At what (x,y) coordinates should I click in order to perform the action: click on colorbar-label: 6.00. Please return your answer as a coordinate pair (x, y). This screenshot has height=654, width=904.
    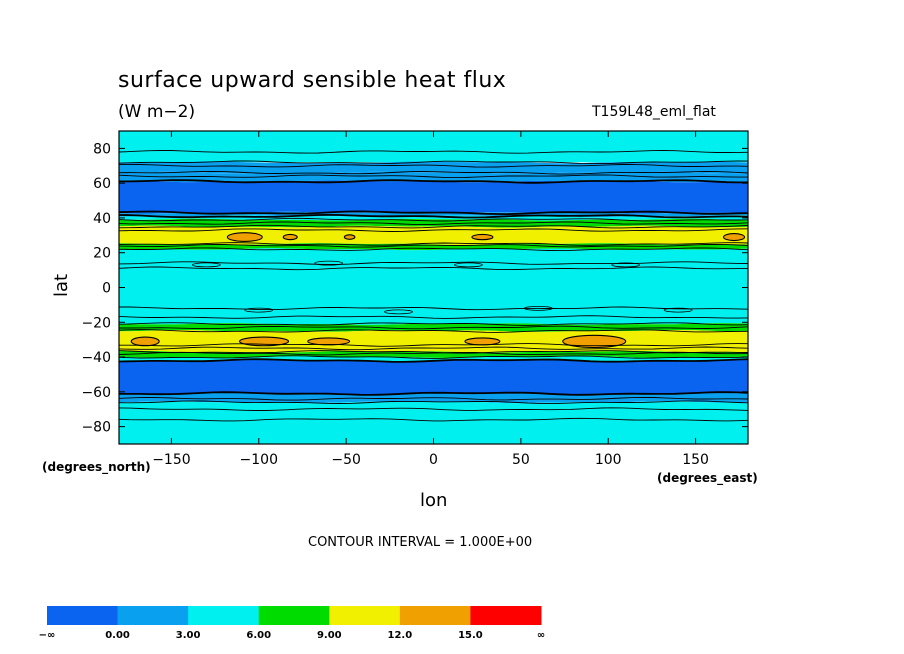
    Looking at the image, I should click on (258, 635).